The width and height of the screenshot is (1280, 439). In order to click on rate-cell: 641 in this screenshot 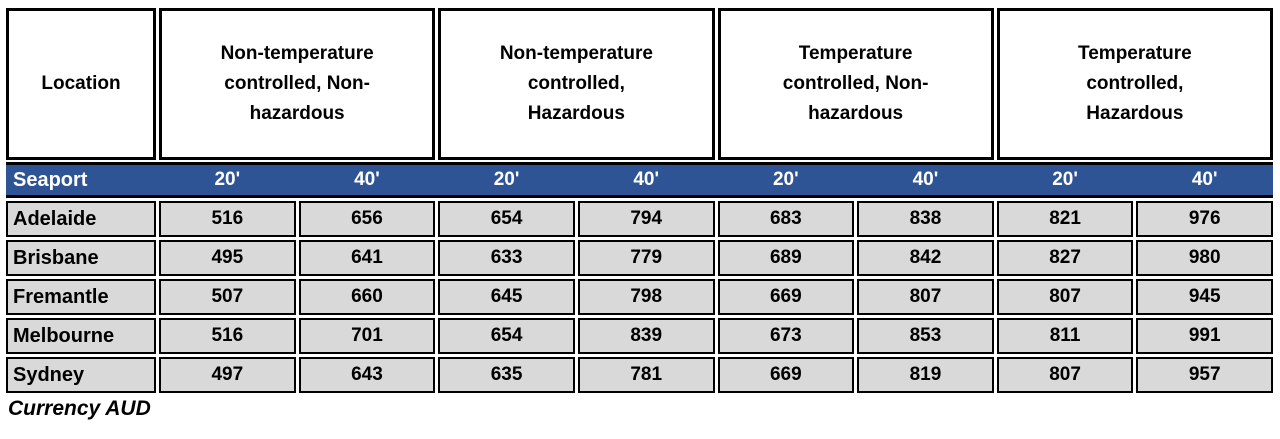, I will do `click(367, 258)`.